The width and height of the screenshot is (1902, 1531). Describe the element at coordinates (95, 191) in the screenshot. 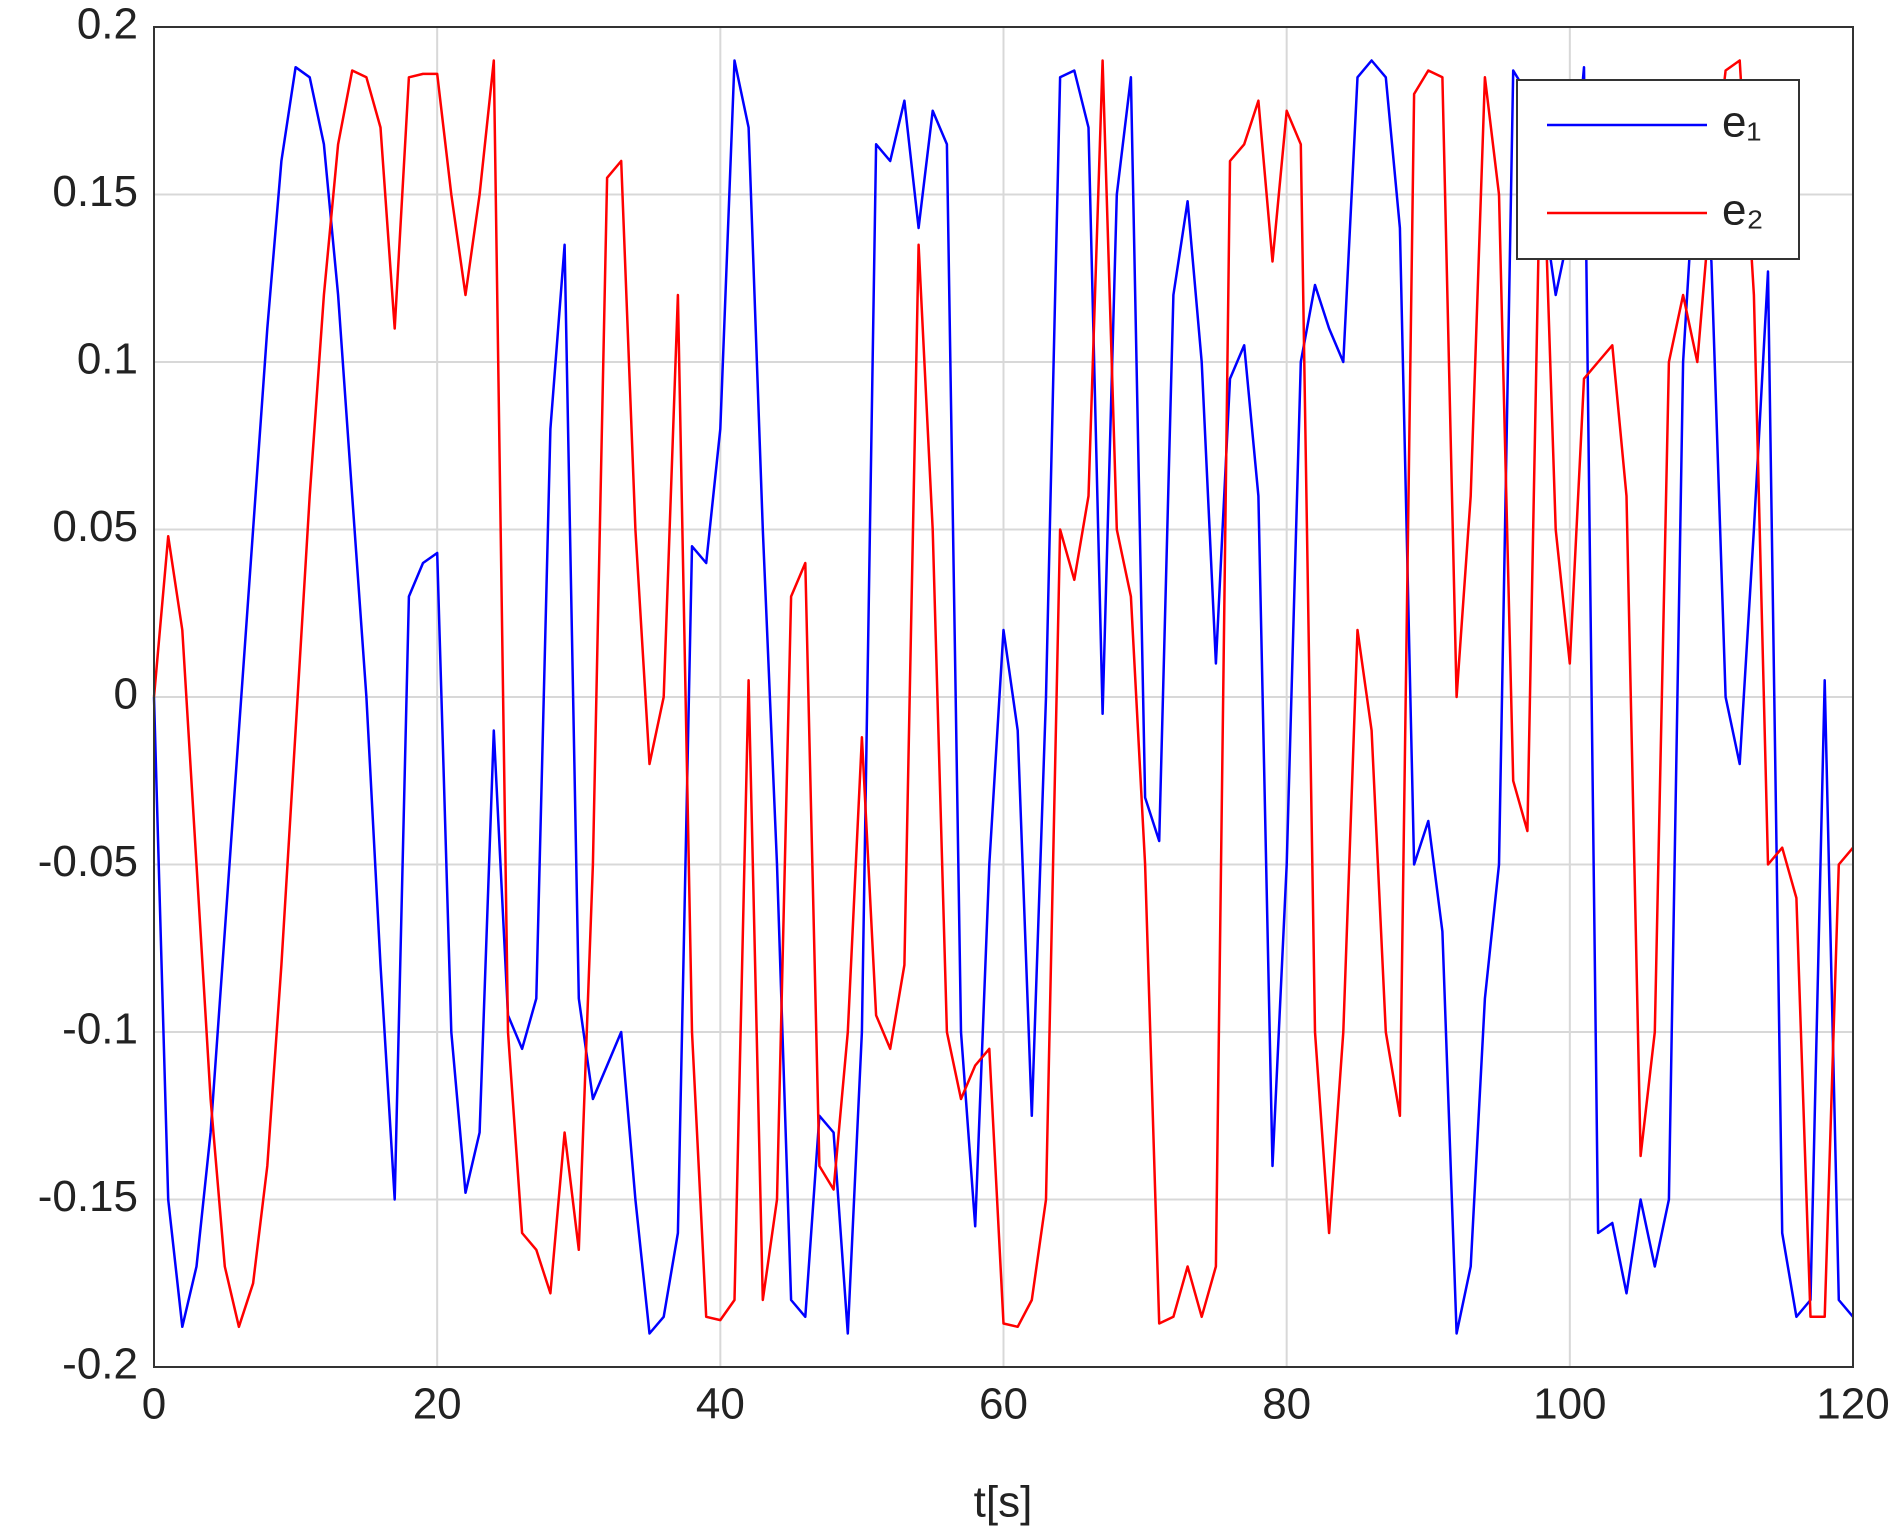

I see `y-tick-label: 0.15` at that location.